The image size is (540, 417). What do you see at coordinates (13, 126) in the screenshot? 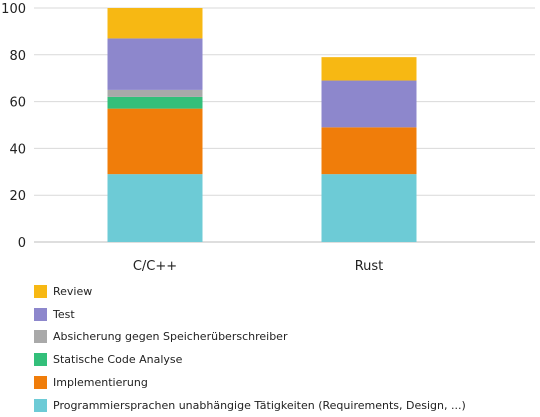
I see `y-axis-ticks: 0 20 40 60 80 100` at bounding box center [13, 126].